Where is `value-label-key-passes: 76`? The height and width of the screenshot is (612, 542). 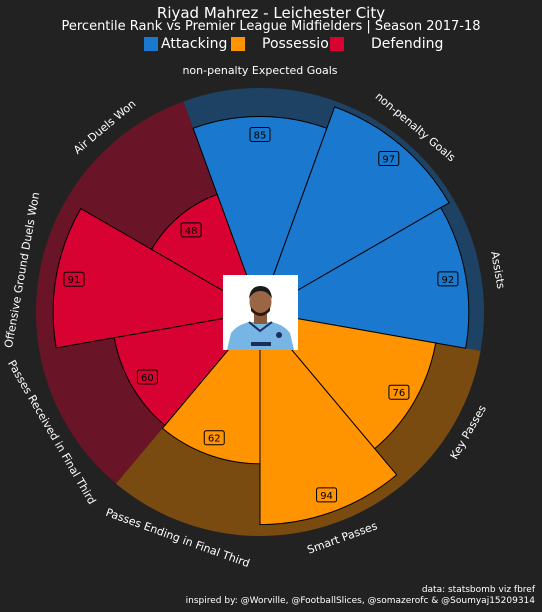
value-label-key-passes: 76 is located at coordinates (399, 393).